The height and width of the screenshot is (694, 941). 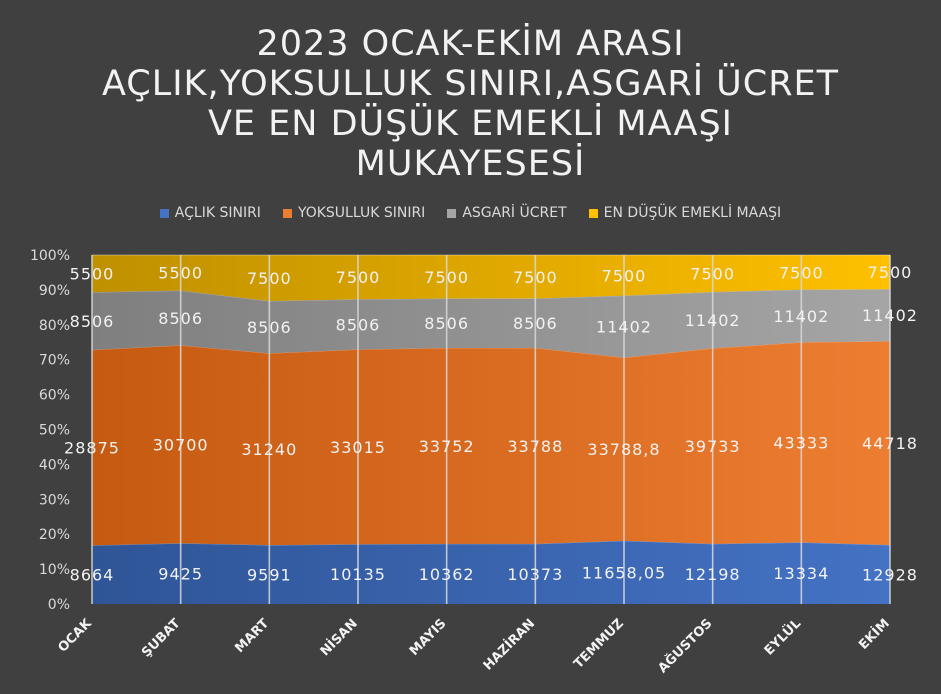 What do you see at coordinates (491, 349) in the screenshot?
I see `series-boundary` at bounding box center [491, 349].